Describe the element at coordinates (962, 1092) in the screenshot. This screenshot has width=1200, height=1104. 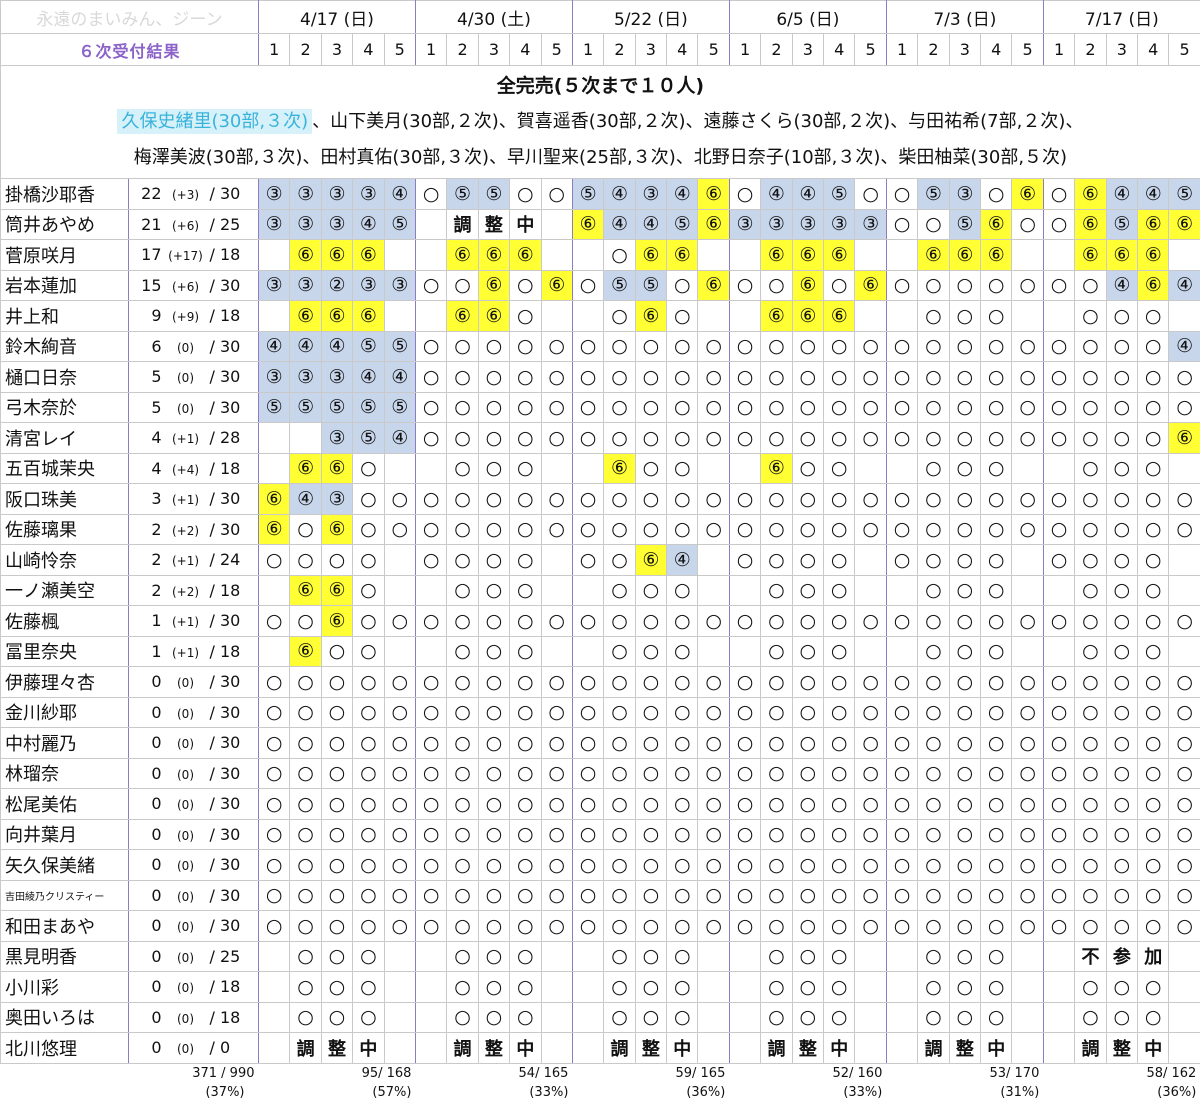
I see `group-pct: (31%)` at that location.